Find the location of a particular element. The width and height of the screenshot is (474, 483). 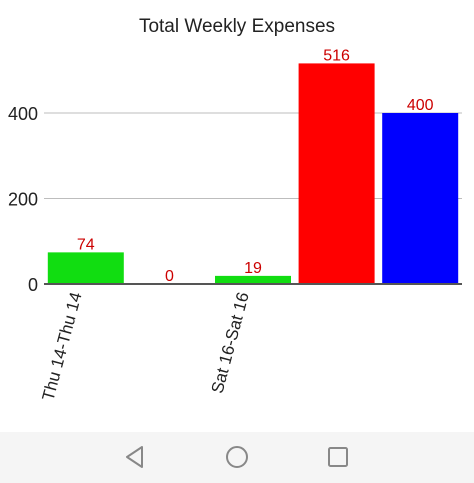

chart-title: Total Weekly Expenses is located at coordinates (237, 26).